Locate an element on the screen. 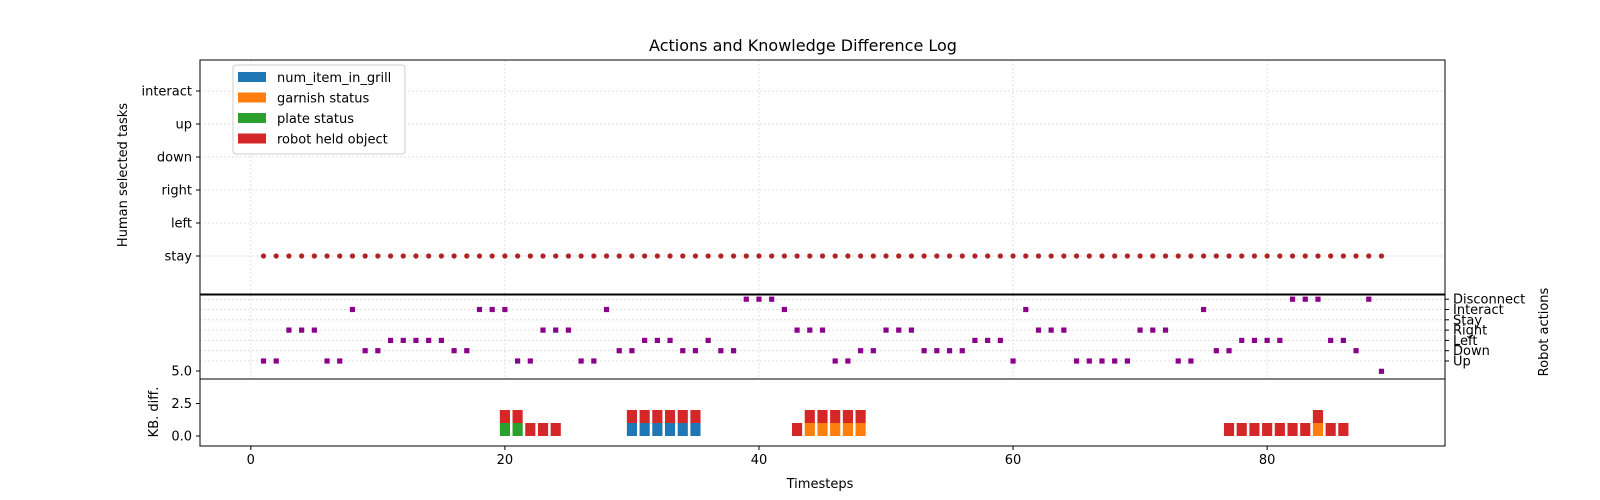 The height and width of the screenshot is (500, 1600). y-tick-label: 0.0 is located at coordinates (181, 437).